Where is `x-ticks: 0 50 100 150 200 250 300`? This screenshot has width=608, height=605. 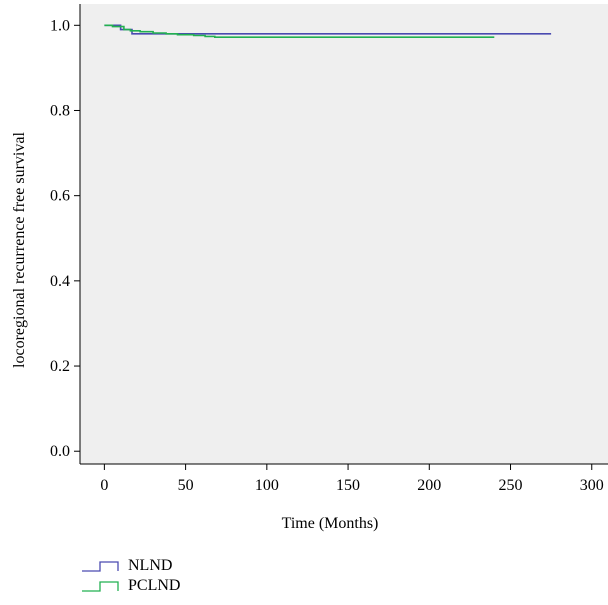
x-ticks: 0 50 100 150 200 250 300 is located at coordinates (352, 479).